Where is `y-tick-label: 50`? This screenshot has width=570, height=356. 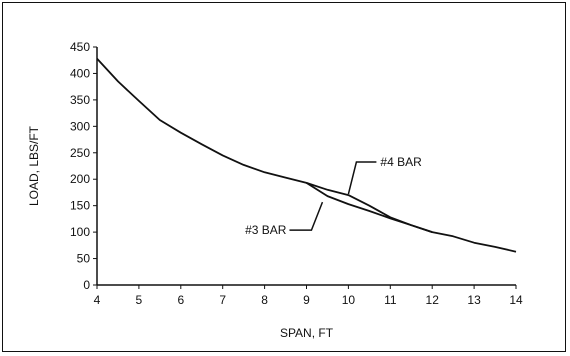 y-tick-label: 50 is located at coordinates (84, 259).